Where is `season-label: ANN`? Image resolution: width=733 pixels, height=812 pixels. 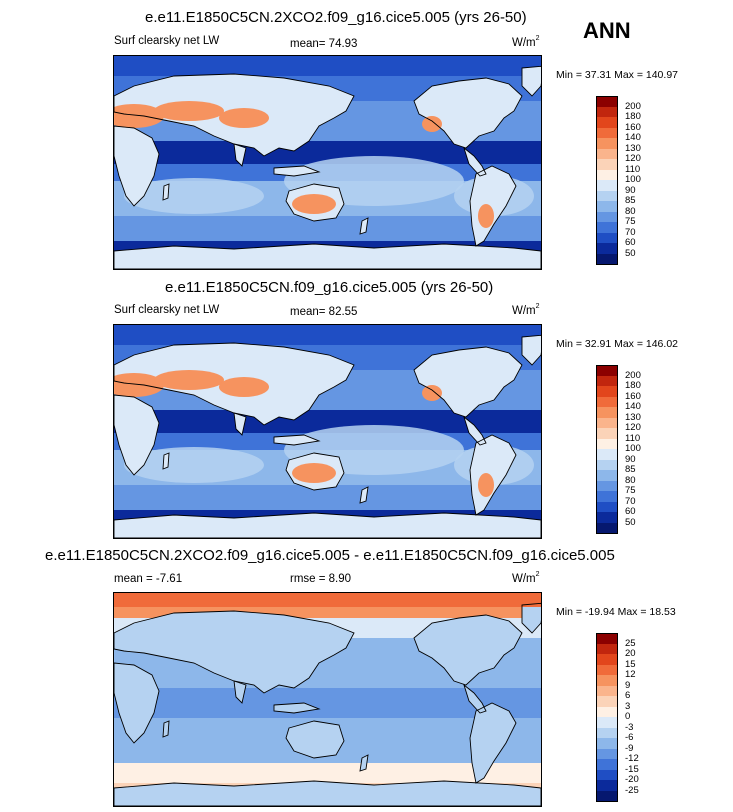
season-label: ANN is located at coordinates (607, 30).